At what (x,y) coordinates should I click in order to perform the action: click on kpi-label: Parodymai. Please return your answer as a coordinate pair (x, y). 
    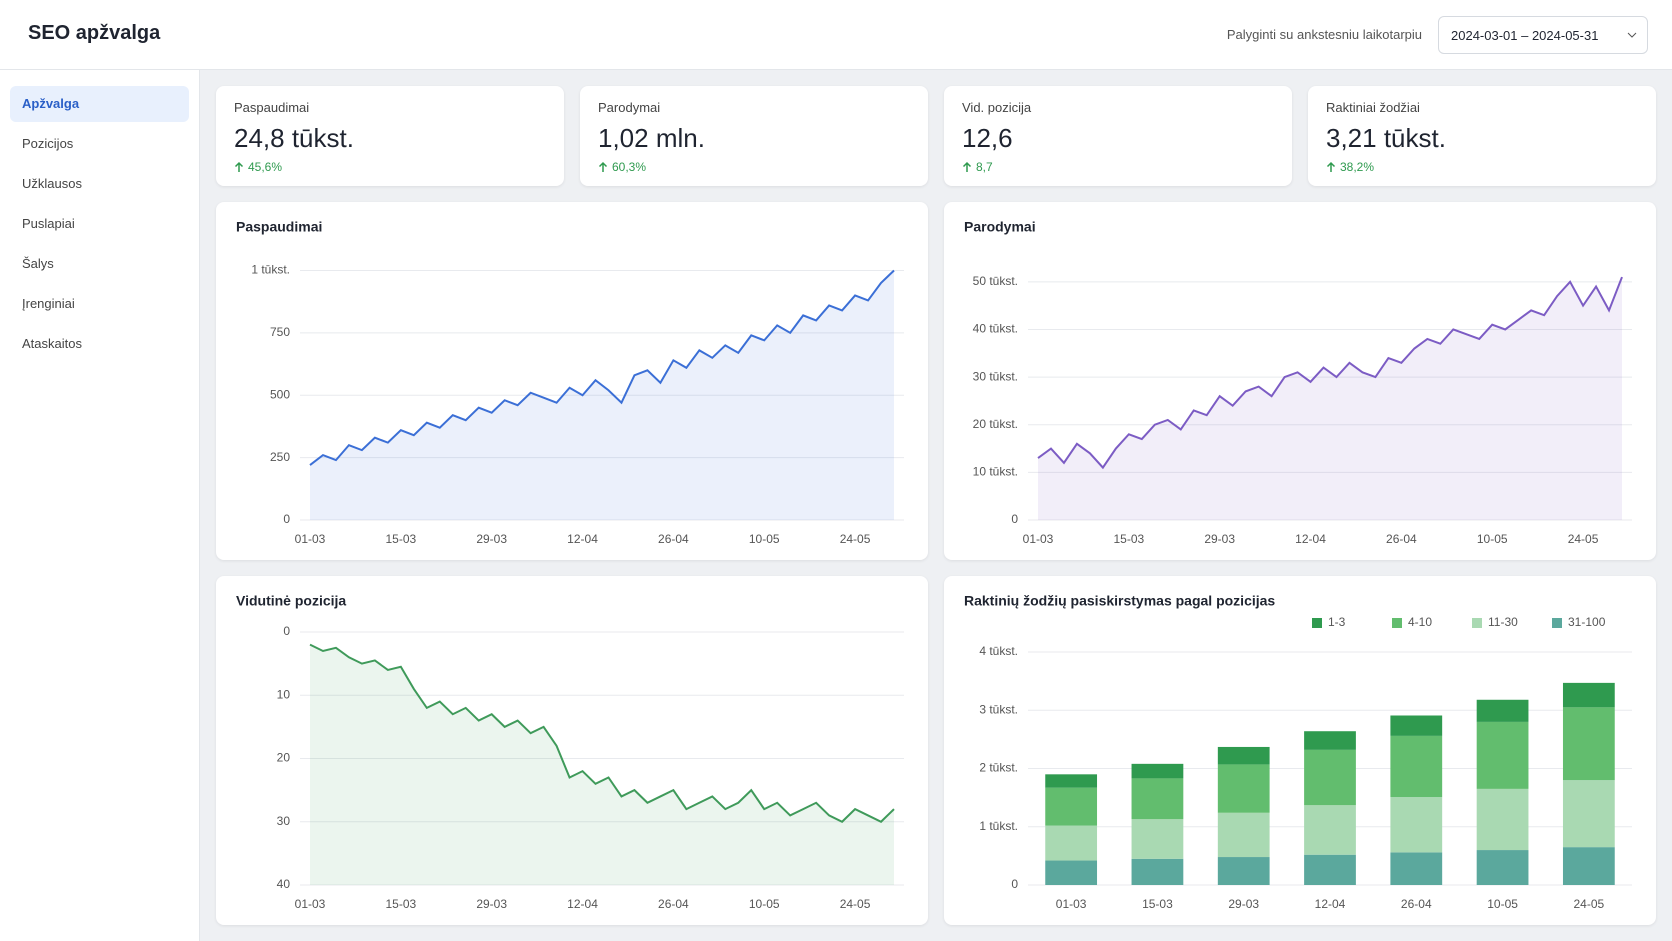
    Looking at the image, I should click on (629, 107).